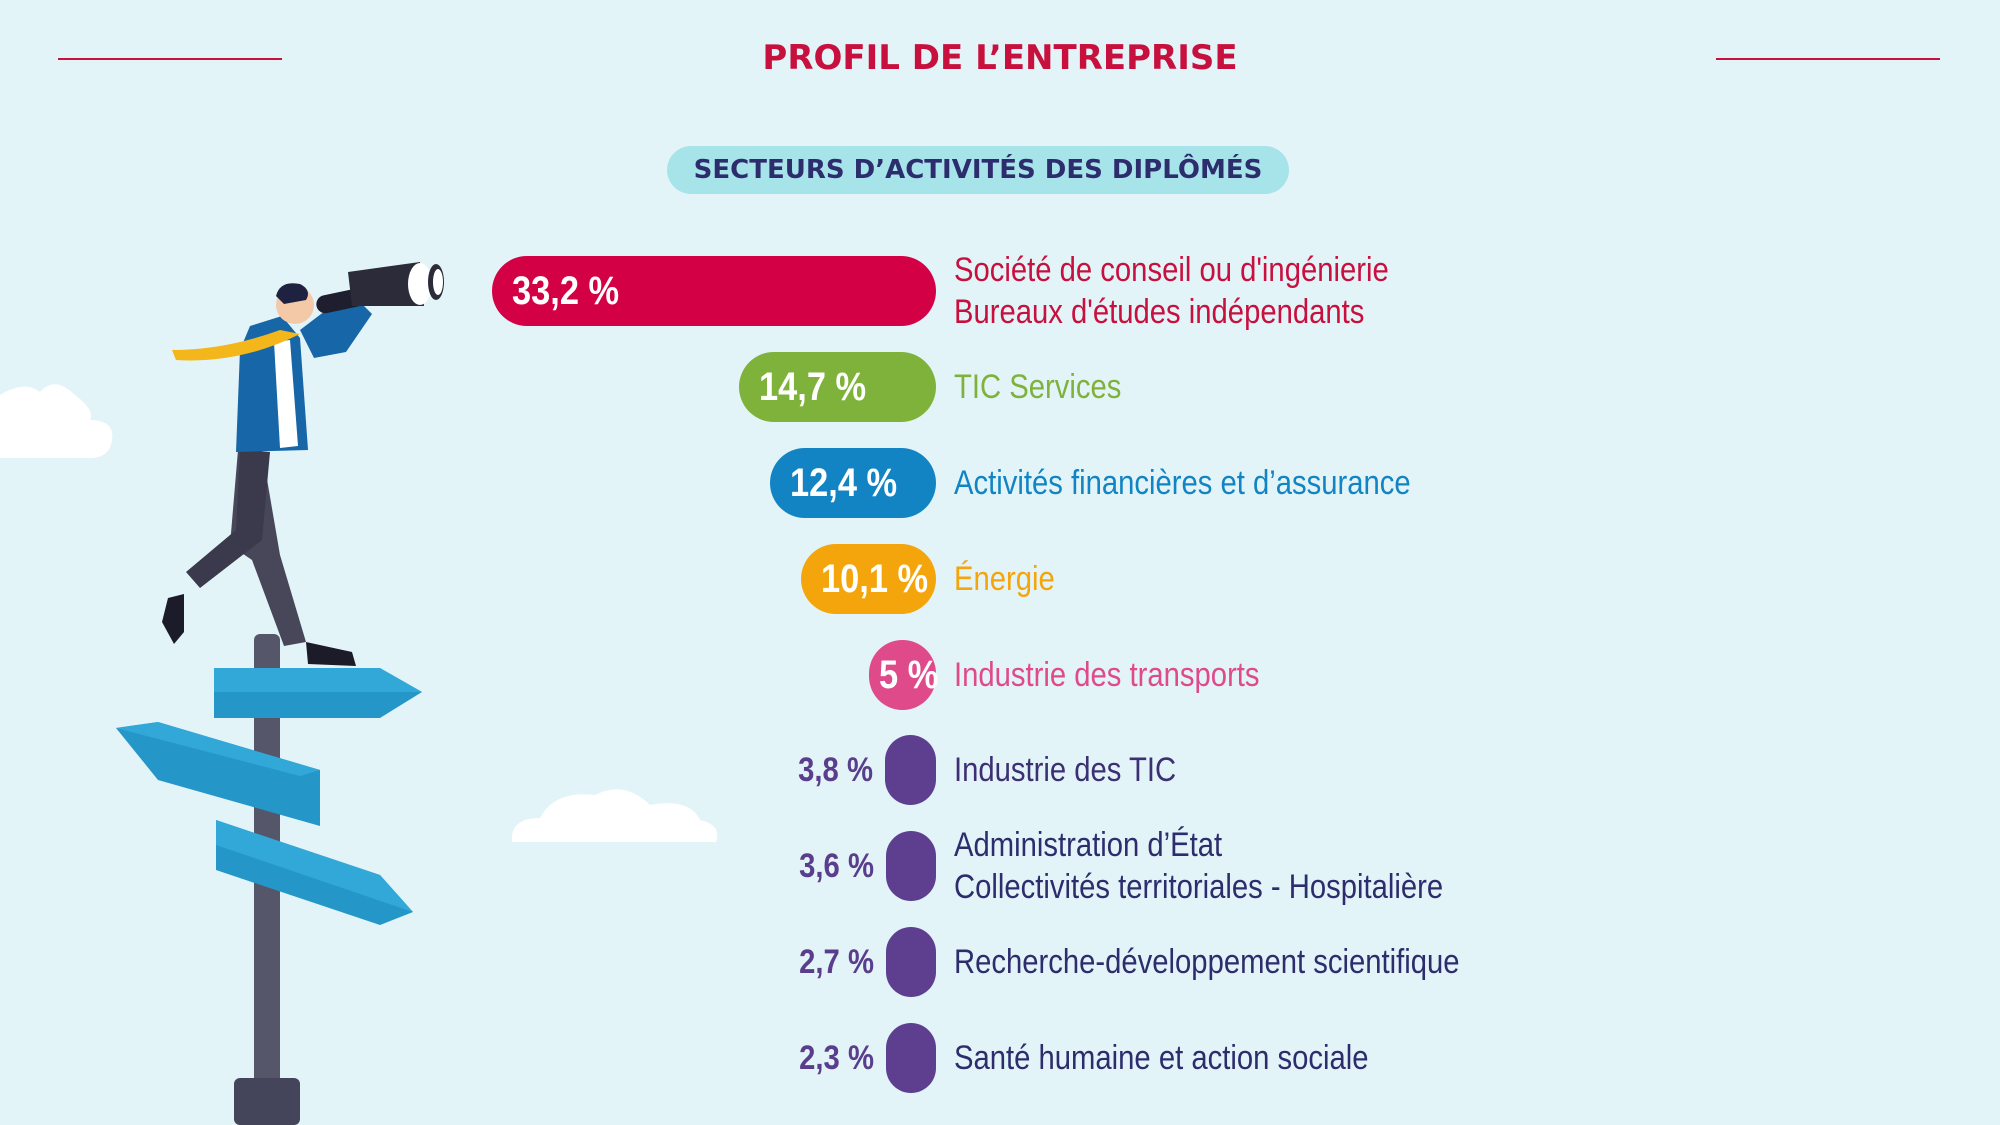  What do you see at coordinates (1161, 1058) in the screenshot?
I see `category-label: Santé humaine et action sociale` at bounding box center [1161, 1058].